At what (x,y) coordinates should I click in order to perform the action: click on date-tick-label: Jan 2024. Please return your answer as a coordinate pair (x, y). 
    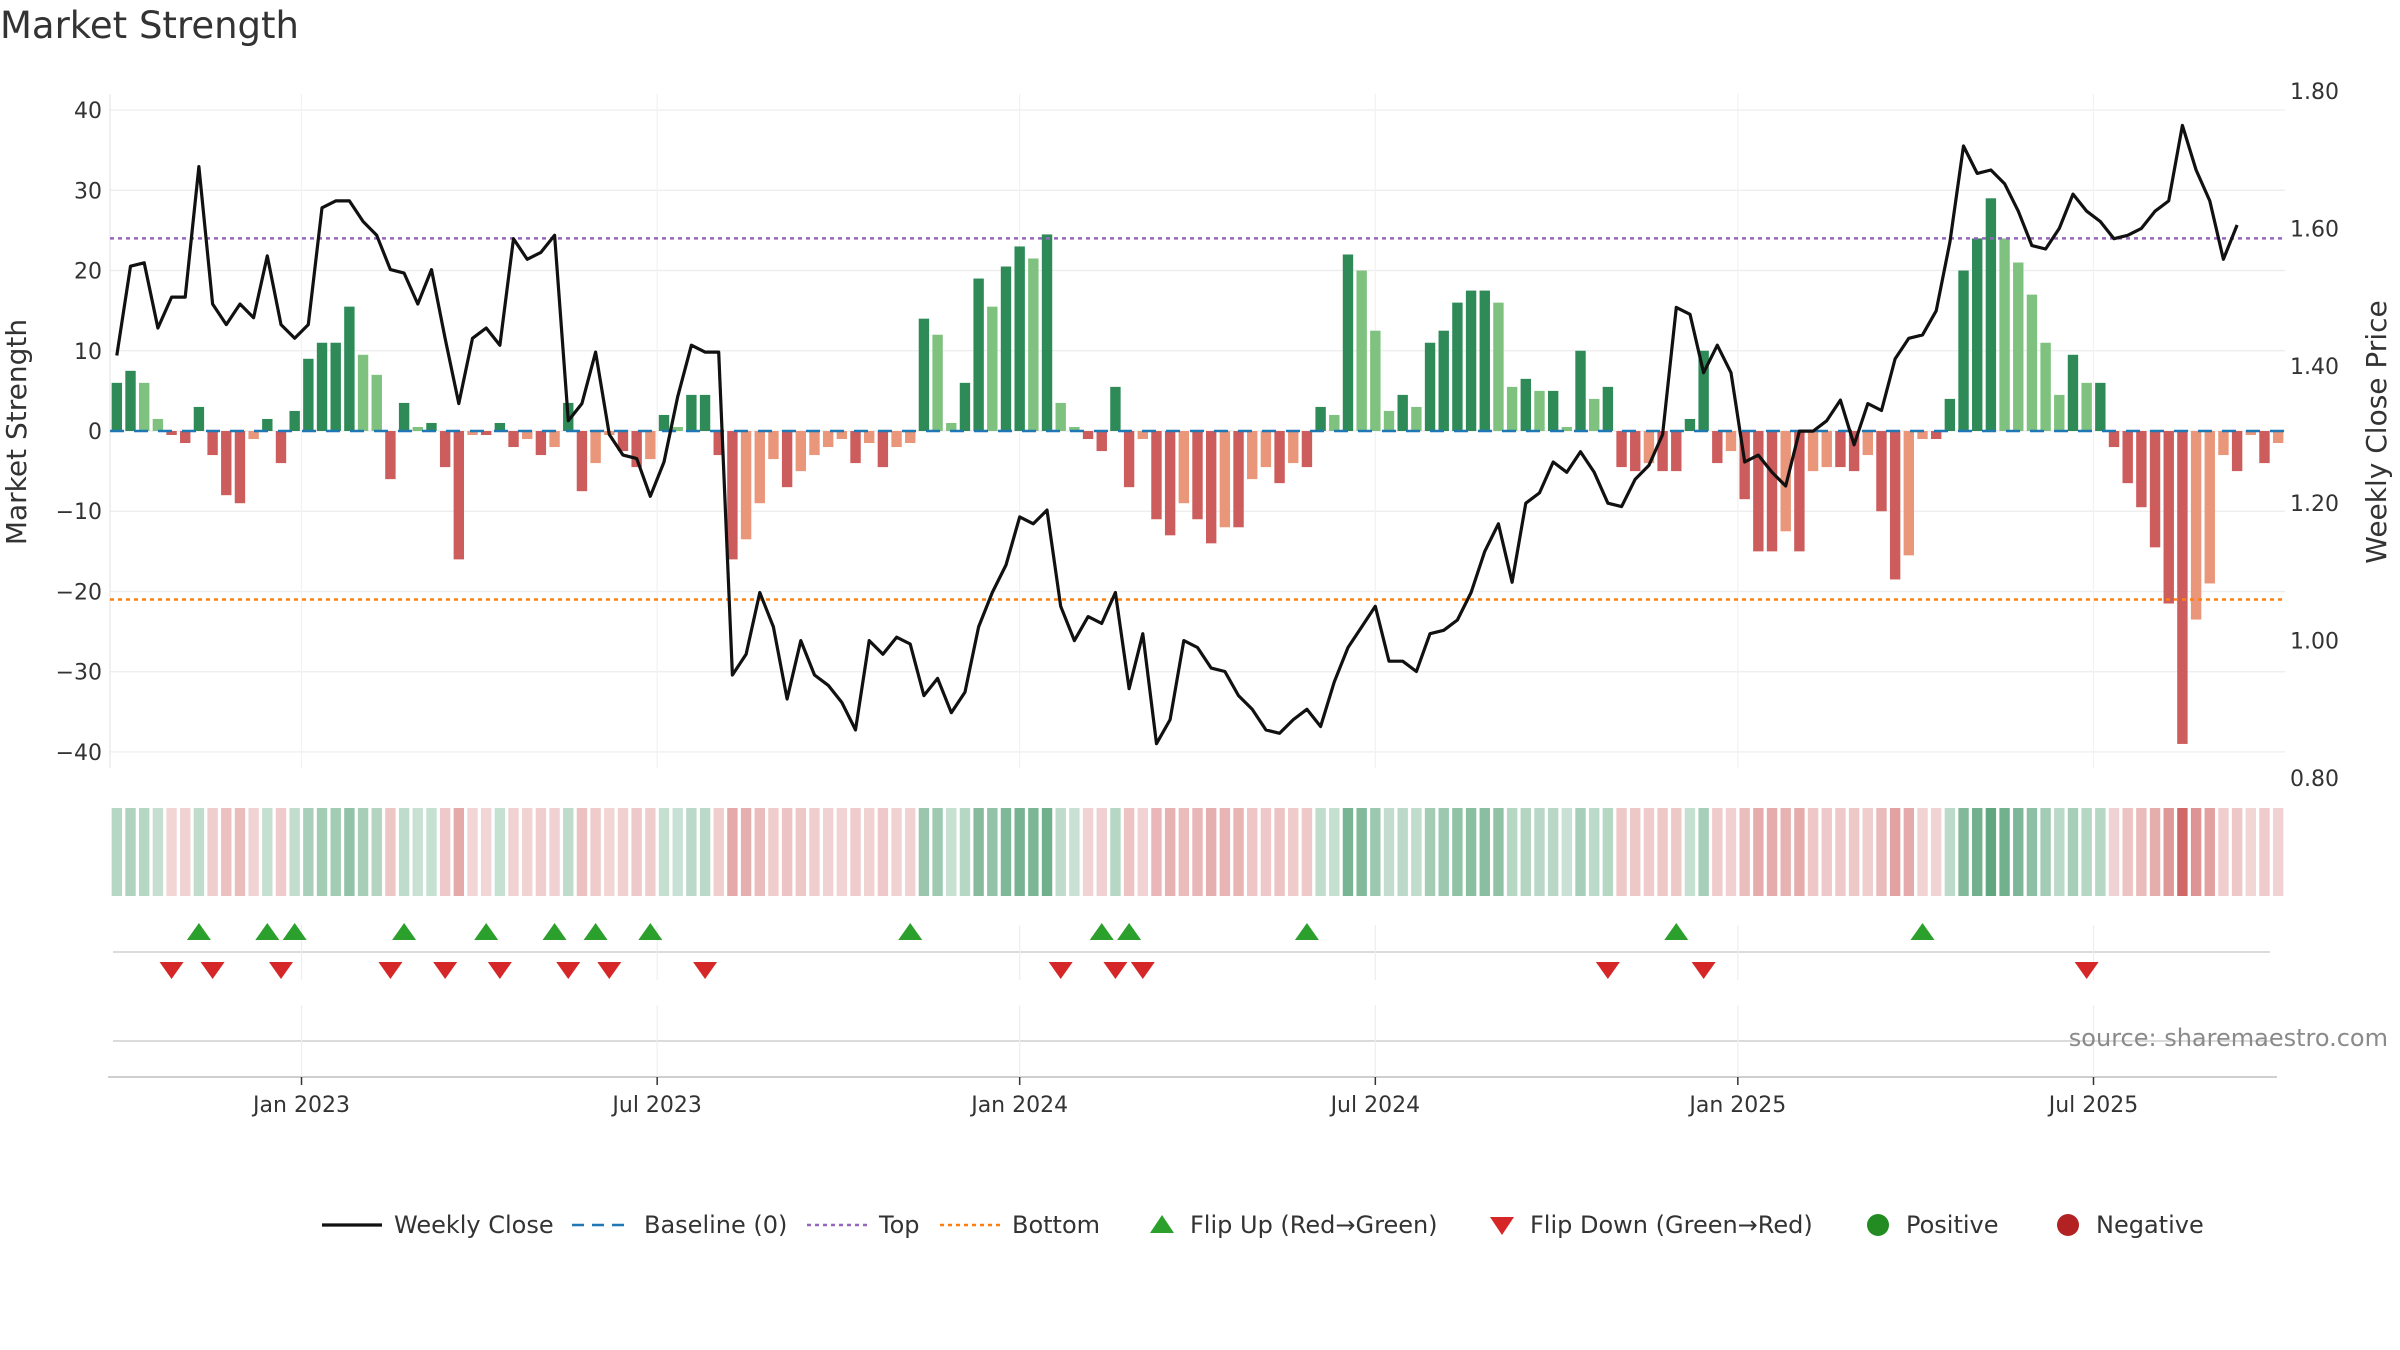
    Looking at the image, I should click on (1018, 1105).